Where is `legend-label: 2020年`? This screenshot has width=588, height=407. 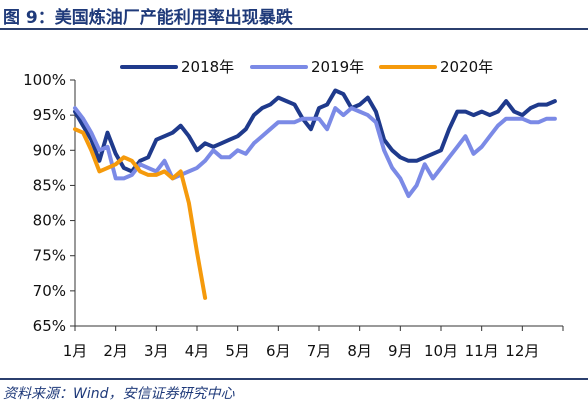 legend-label: 2020年 is located at coordinates (466, 67).